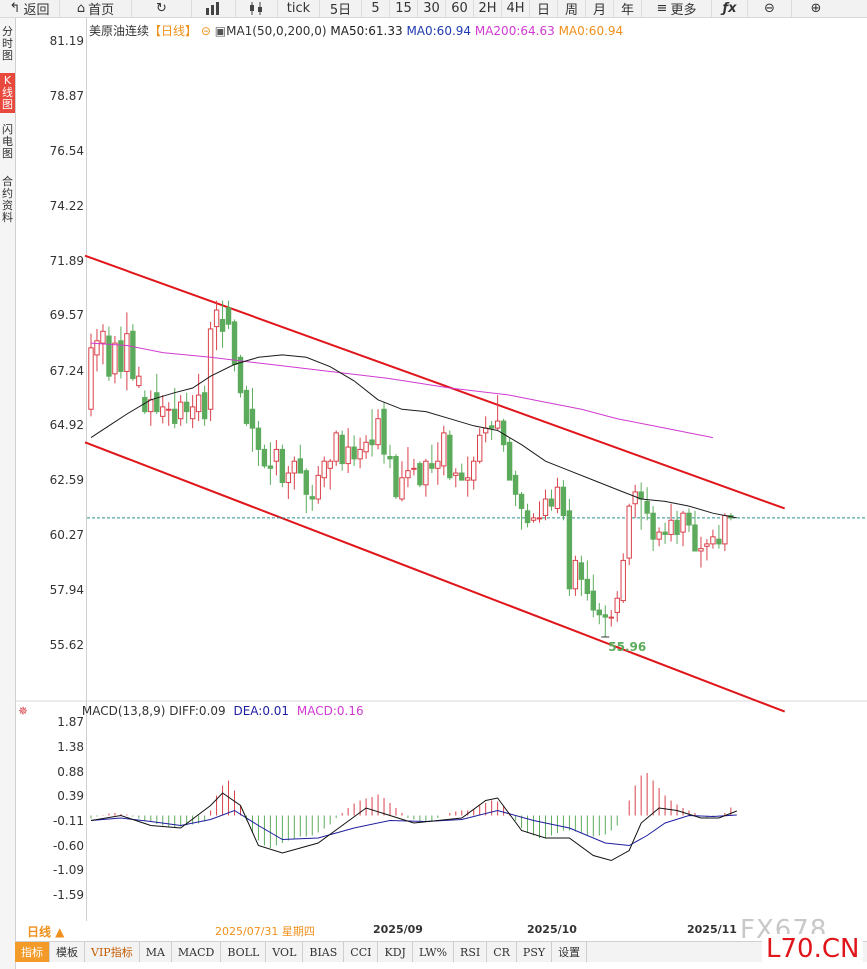  I want to click on tab-kdj: KDJ, so click(395, 952).